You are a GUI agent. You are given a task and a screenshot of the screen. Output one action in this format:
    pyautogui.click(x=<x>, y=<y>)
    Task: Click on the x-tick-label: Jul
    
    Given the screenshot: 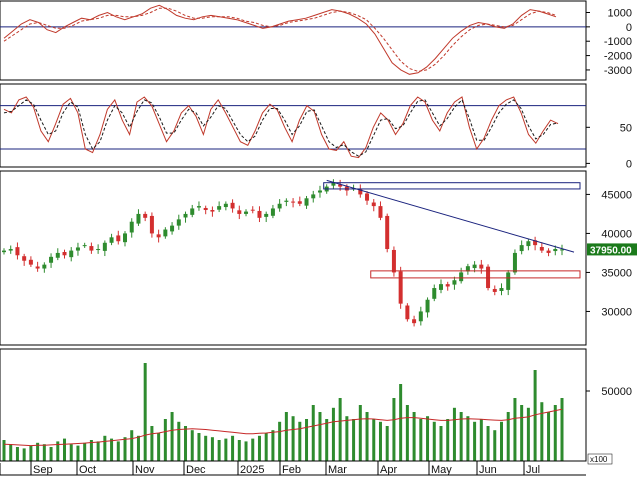 What is the action you would take?
    pyautogui.click(x=533, y=470)
    